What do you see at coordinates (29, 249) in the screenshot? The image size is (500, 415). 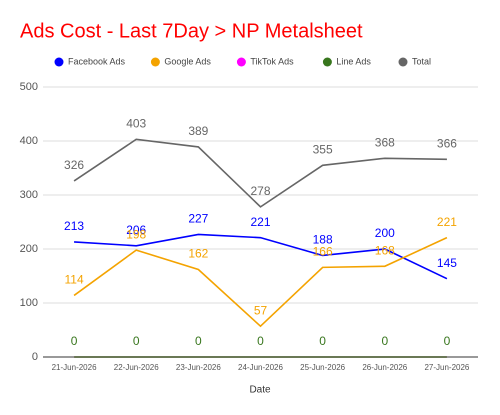 I see `y-tick-label: 200` at bounding box center [29, 249].